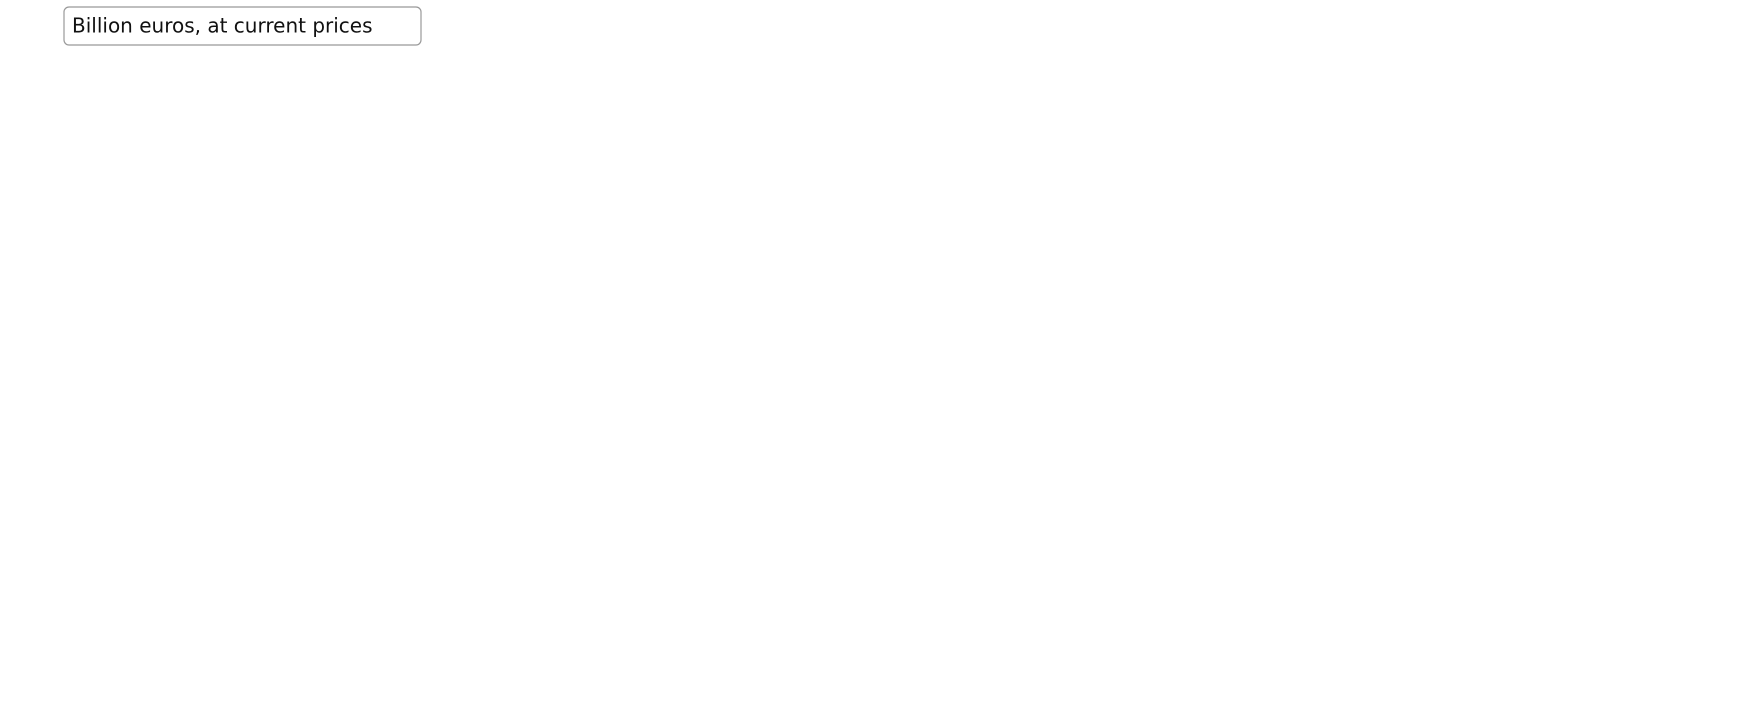 The height and width of the screenshot is (720, 1761). Describe the element at coordinates (222, 26) in the screenshot. I see `y-axis-label: Billion euros, at current prices` at that location.